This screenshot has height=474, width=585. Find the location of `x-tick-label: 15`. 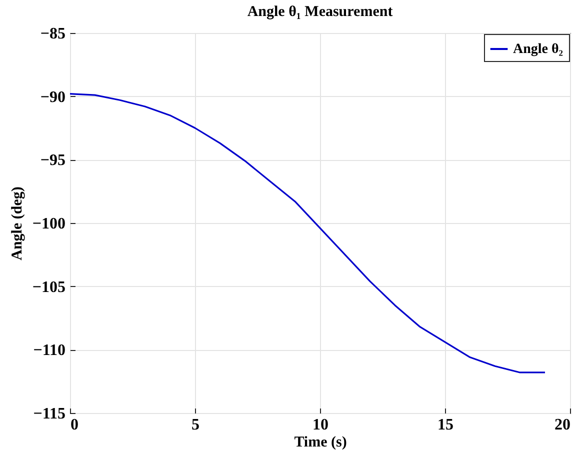

x-tick-label: 15 is located at coordinates (446, 425).